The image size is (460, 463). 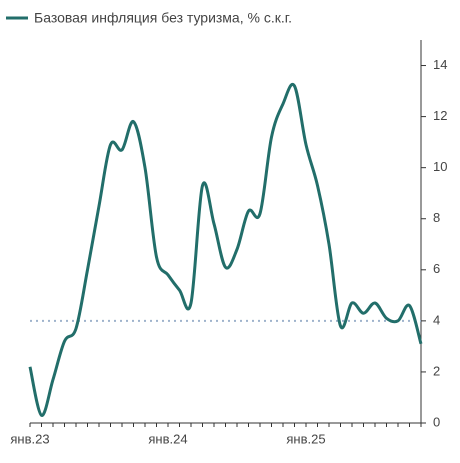 I want to click on y-tick-label: 8, so click(x=436, y=217).